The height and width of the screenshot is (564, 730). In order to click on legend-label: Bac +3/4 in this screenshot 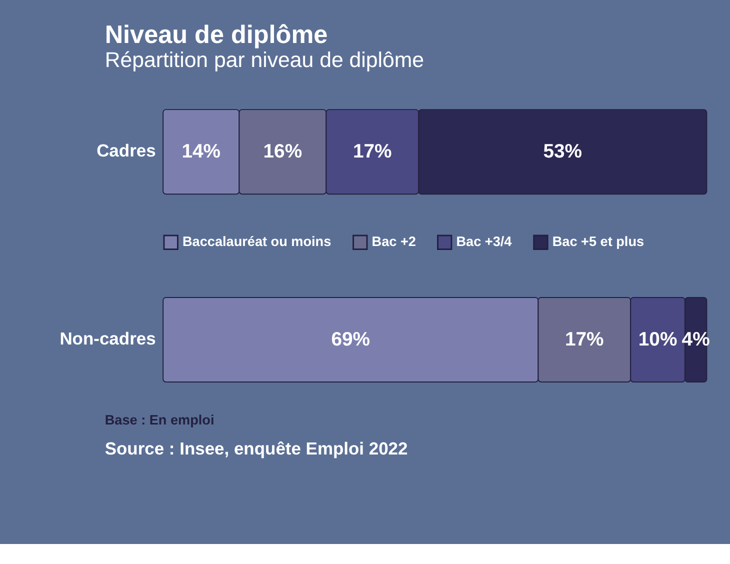, I will do `click(484, 242)`.